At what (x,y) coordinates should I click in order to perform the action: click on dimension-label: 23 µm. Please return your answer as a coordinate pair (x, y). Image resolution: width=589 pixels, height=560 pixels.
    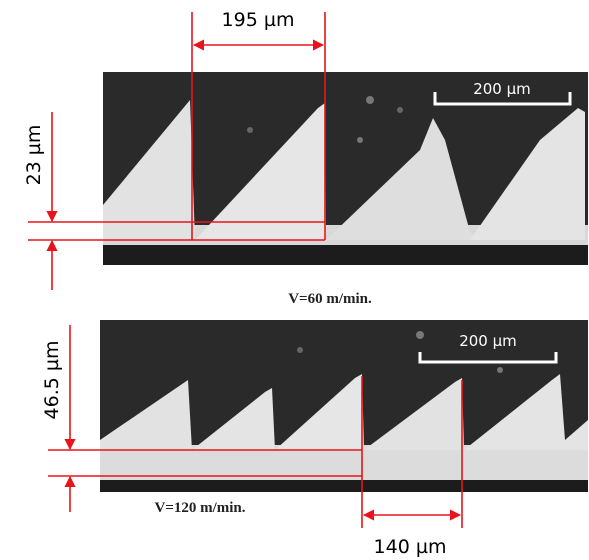
    Looking at the image, I should click on (34, 155).